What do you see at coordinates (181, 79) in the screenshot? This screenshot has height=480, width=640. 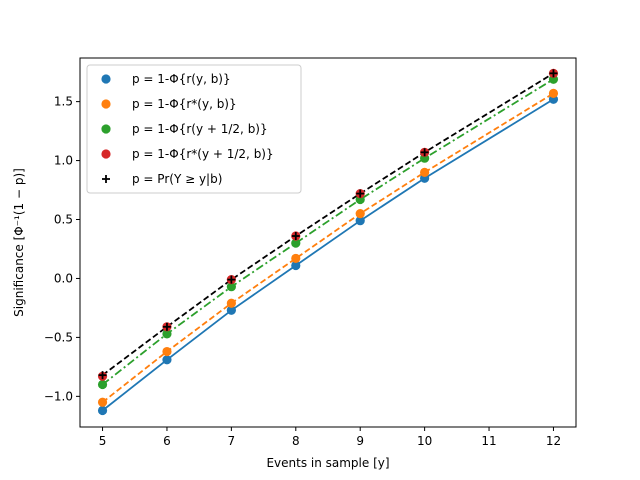 I see `legend-label-1: p = 1-Φ{r(y, b)}` at bounding box center [181, 79].